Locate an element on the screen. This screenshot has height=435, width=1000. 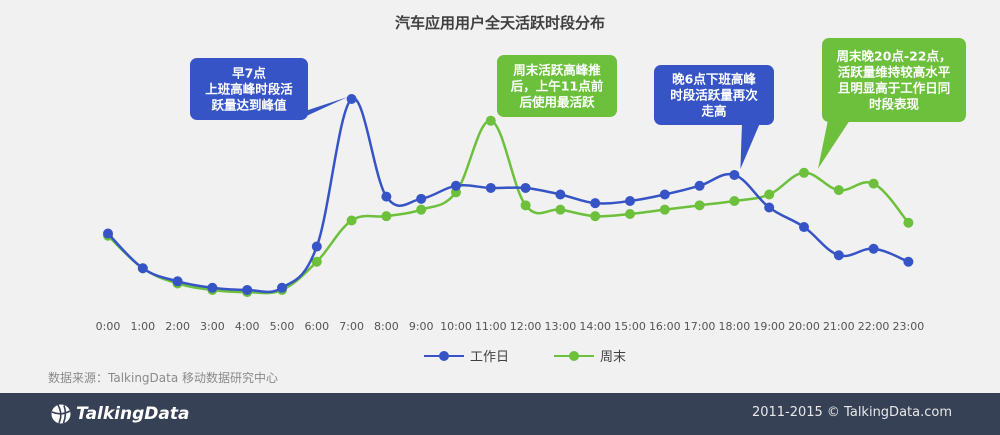
legend-item-weekend: 周末 is located at coordinates (590, 355).